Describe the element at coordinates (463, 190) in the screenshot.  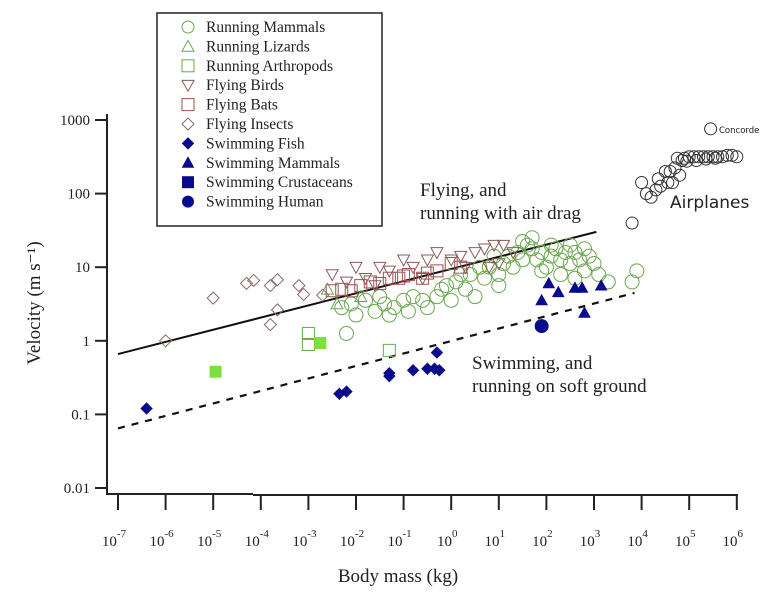
I see `annotation-flying-line1: Flying, and` at that location.